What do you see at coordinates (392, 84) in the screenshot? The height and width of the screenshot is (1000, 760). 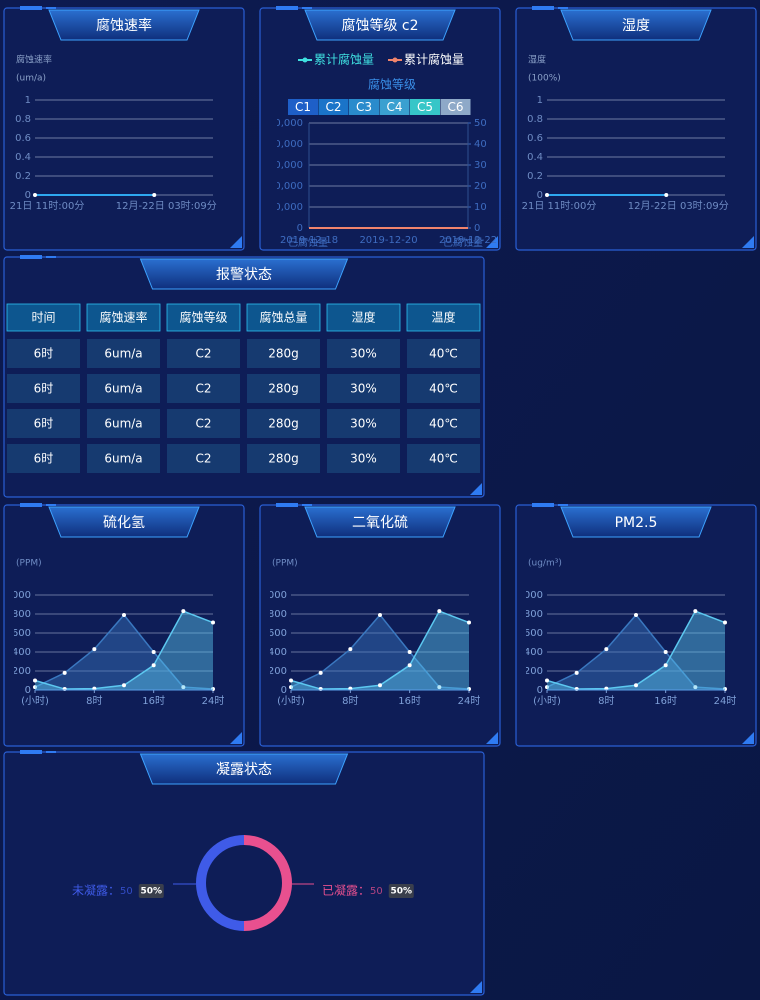 I see `chart-subtitle: 腐蚀等级` at bounding box center [392, 84].